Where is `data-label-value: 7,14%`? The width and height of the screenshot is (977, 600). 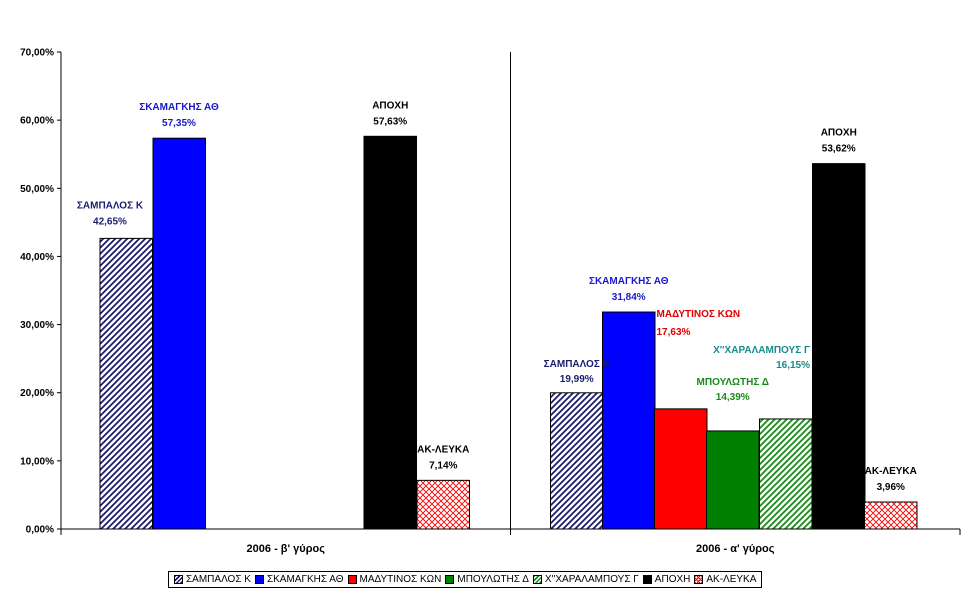 data-label-value: 7,14% is located at coordinates (443, 465).